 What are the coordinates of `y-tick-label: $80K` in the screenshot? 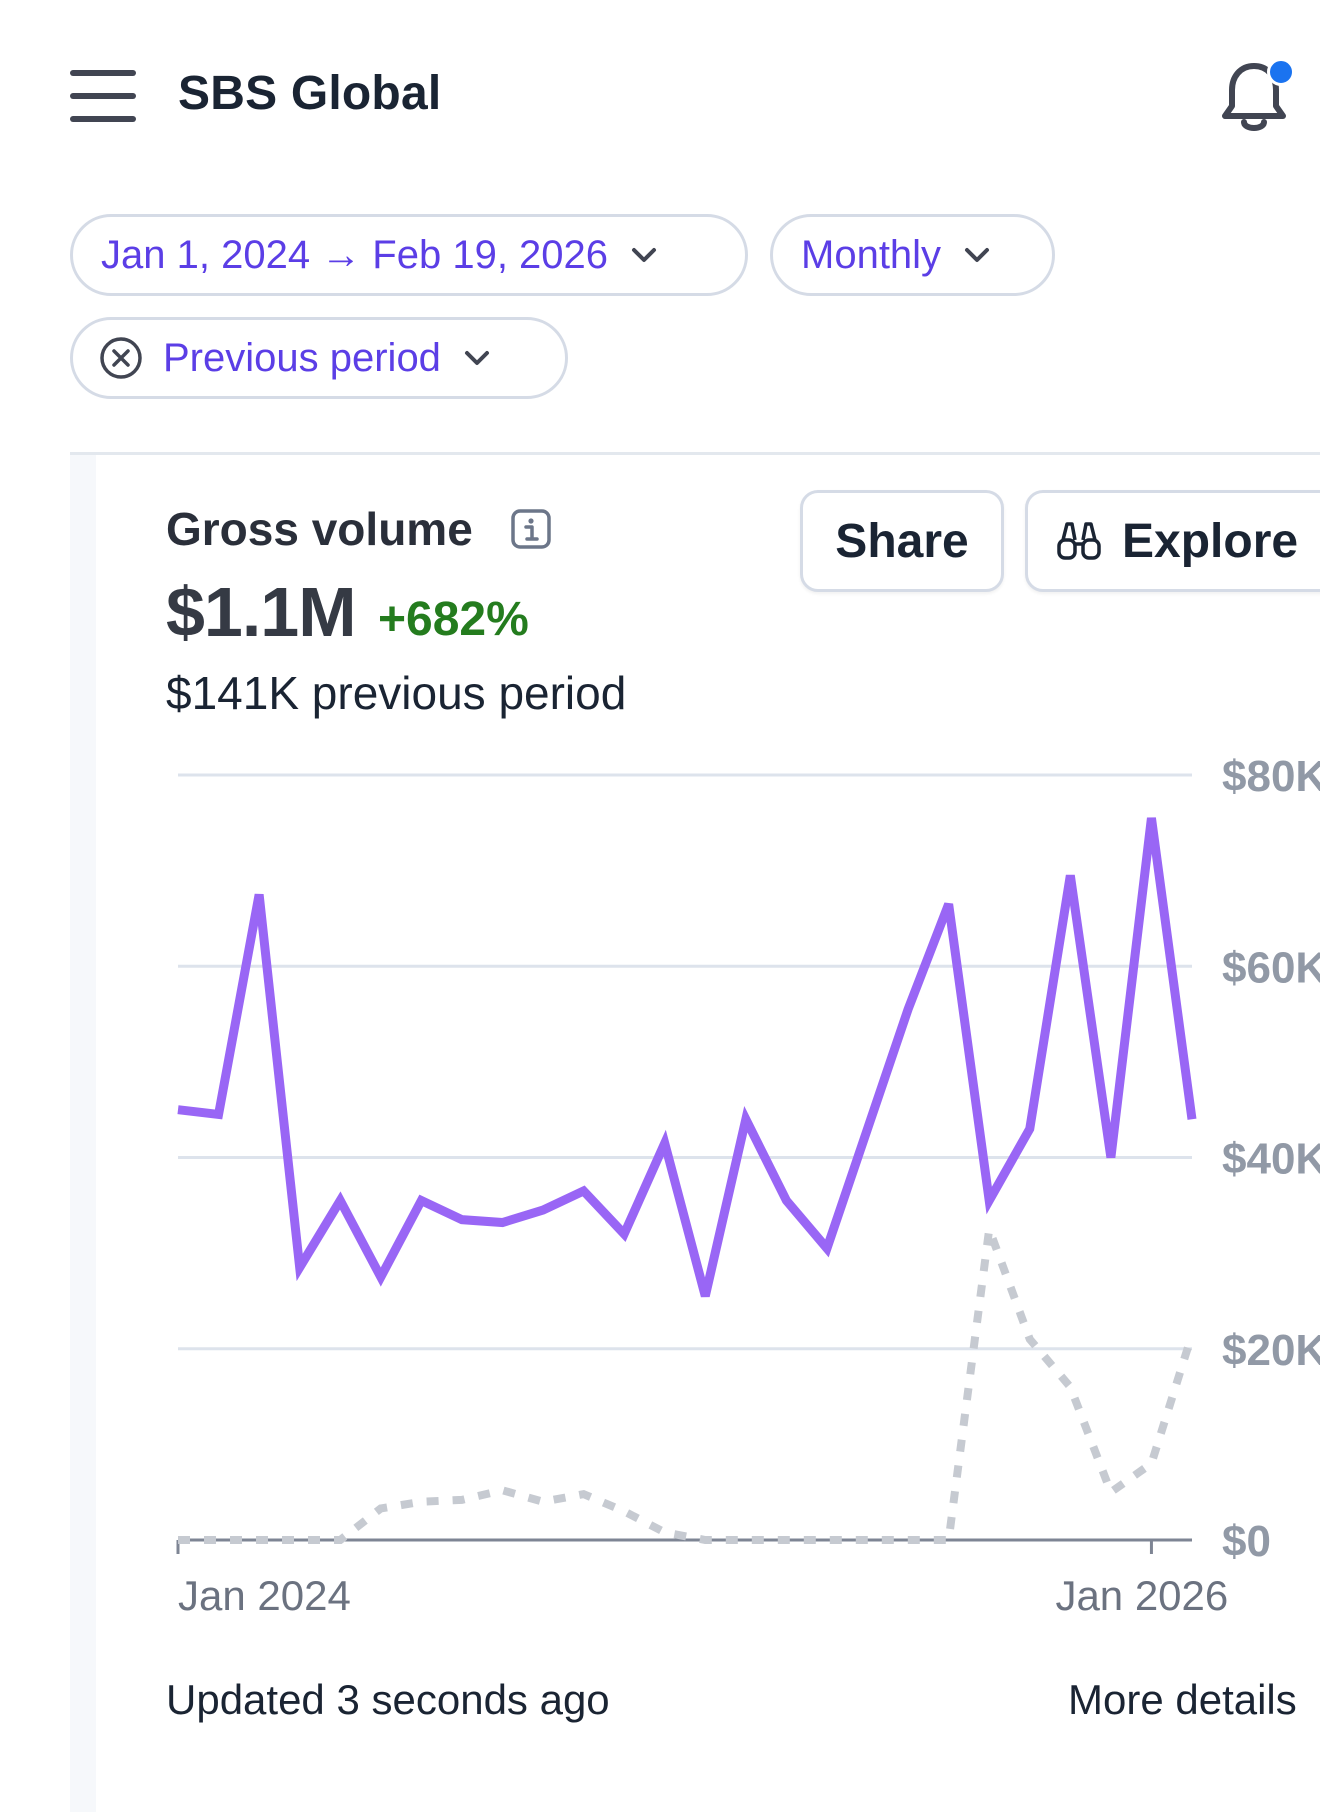 It's located at (1271, 776).